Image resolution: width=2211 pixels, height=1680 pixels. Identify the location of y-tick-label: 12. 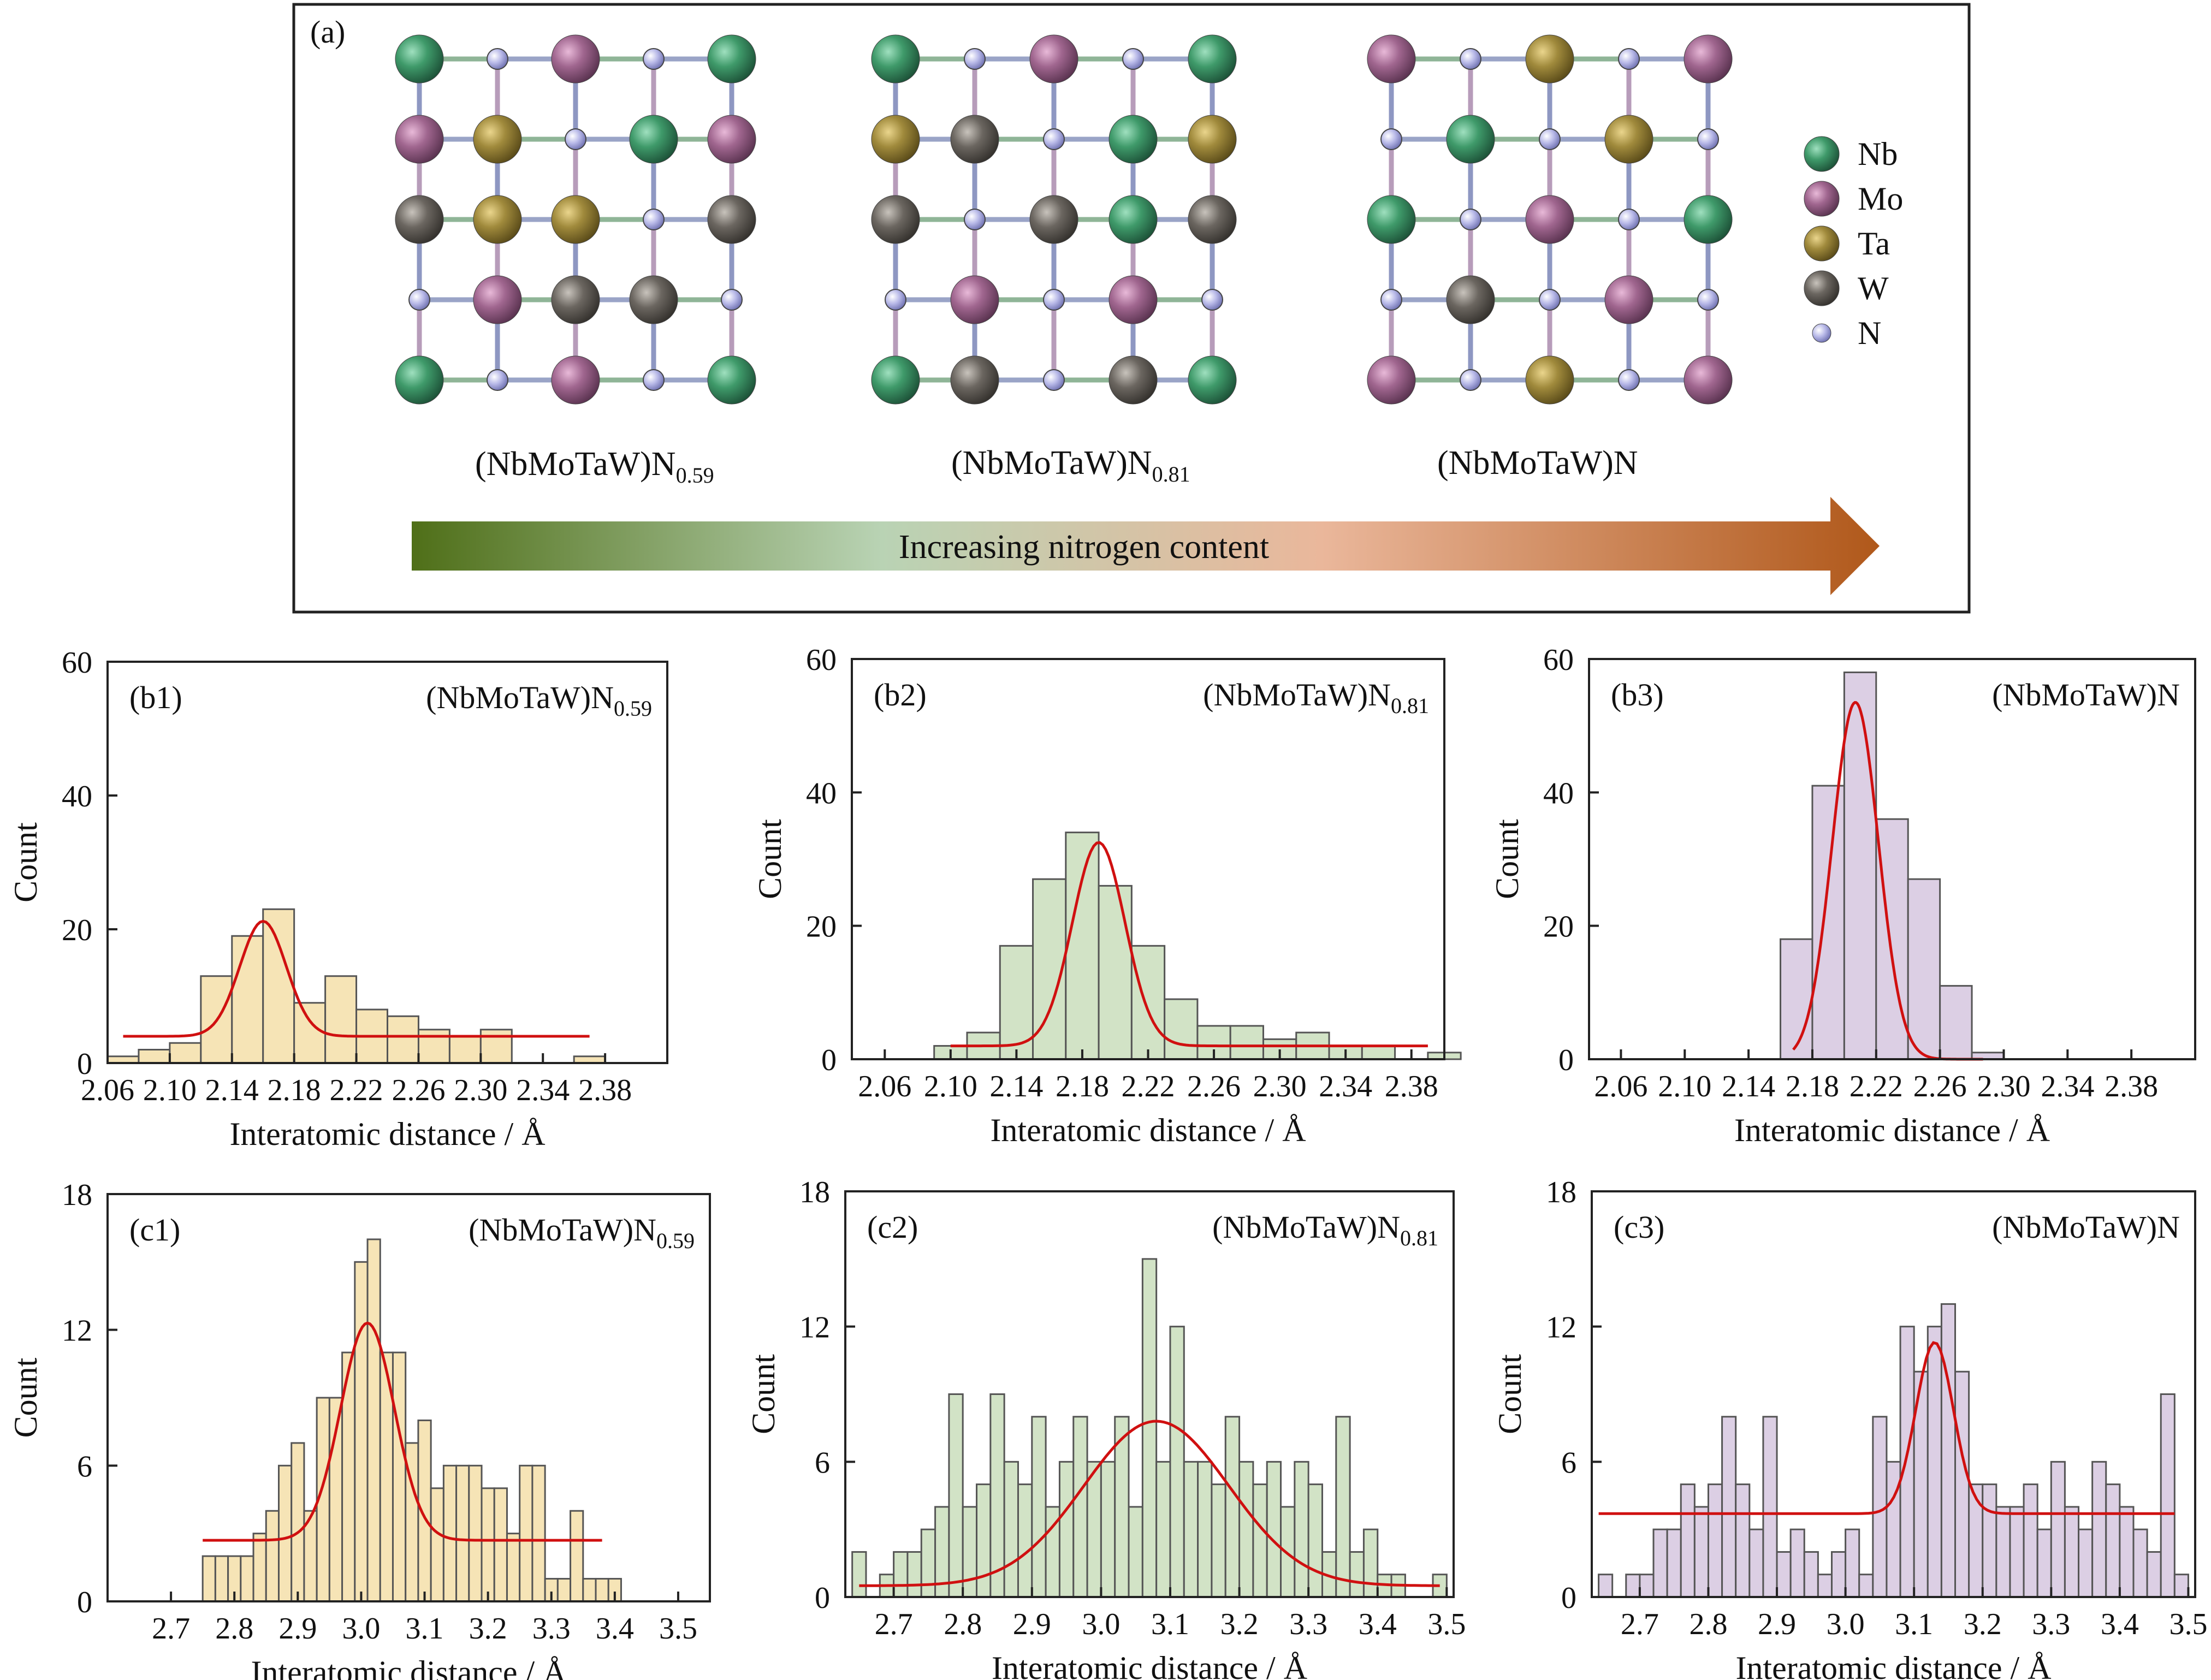
(77, 1331).